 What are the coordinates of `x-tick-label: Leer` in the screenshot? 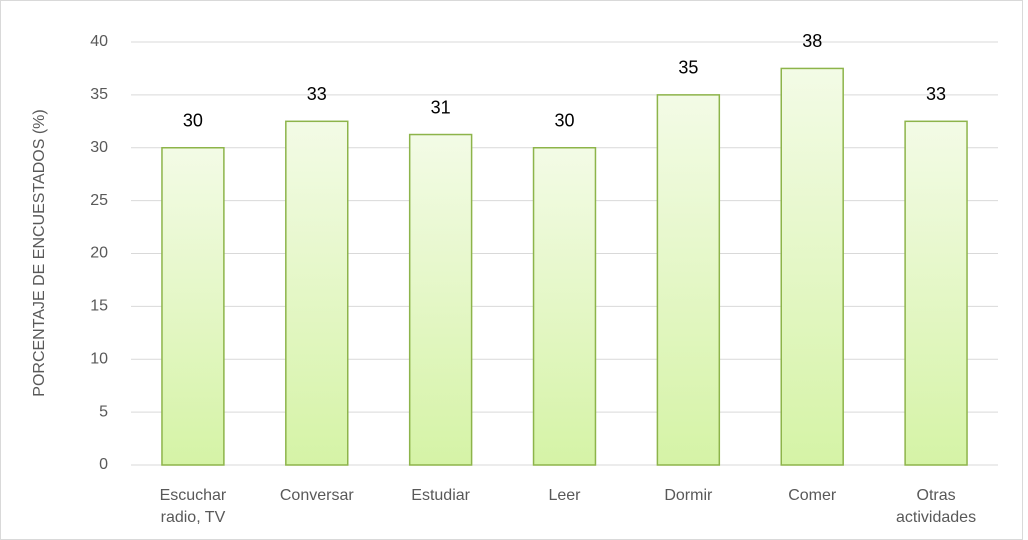 It's located at (564, 495).